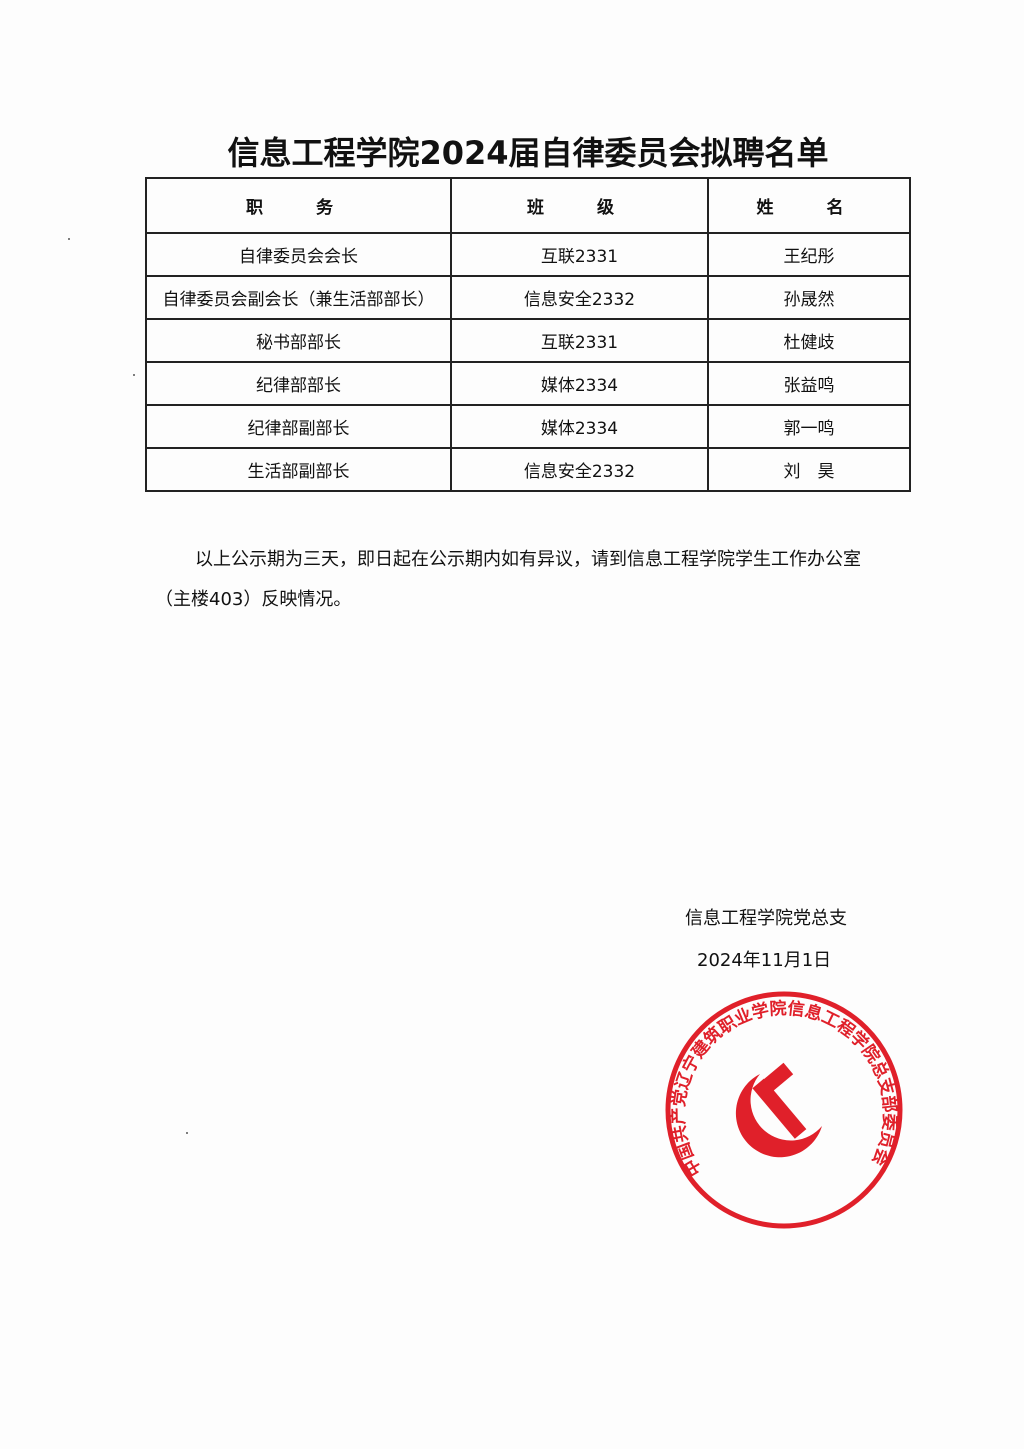  What do you see at coordinates (809, 340) in the screenshot?
I see `cell-name: 杜健歧` at bounding box center [809, 340].